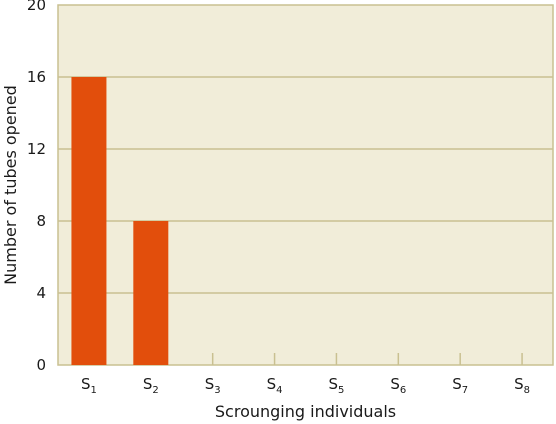 The image size is (556, 424). I want to click on y-tick-label-12: 12, so click(36, 149).